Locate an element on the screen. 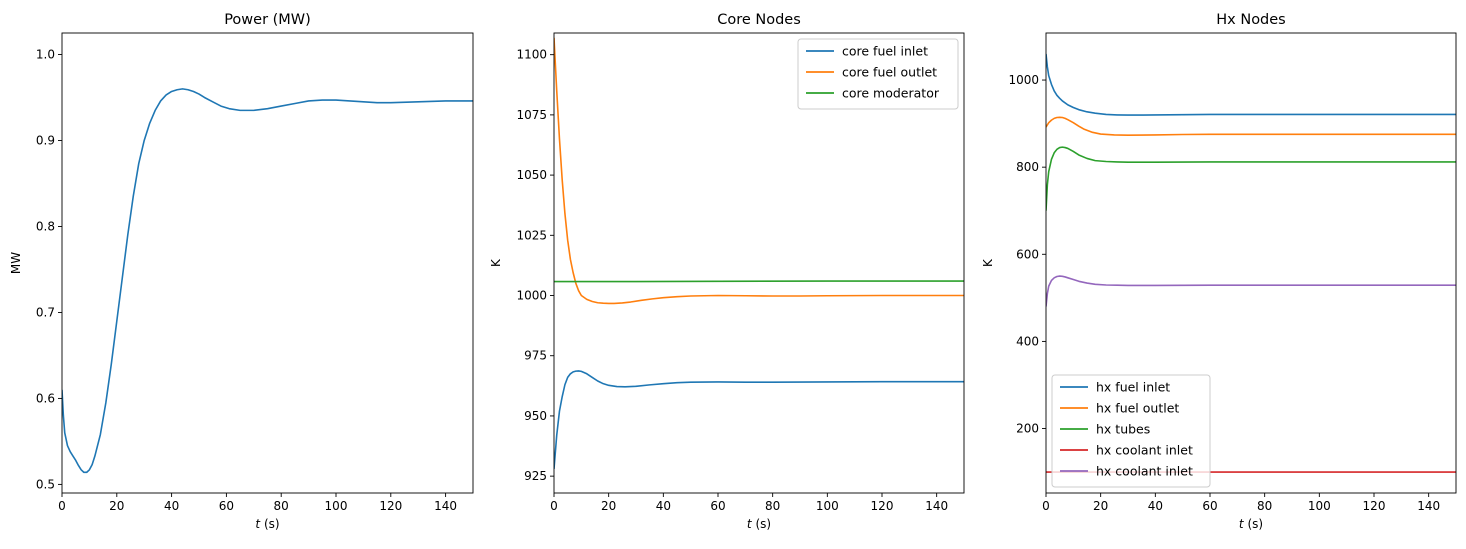  y-tick-label: 0.5 is located at coordinates (45, 484).